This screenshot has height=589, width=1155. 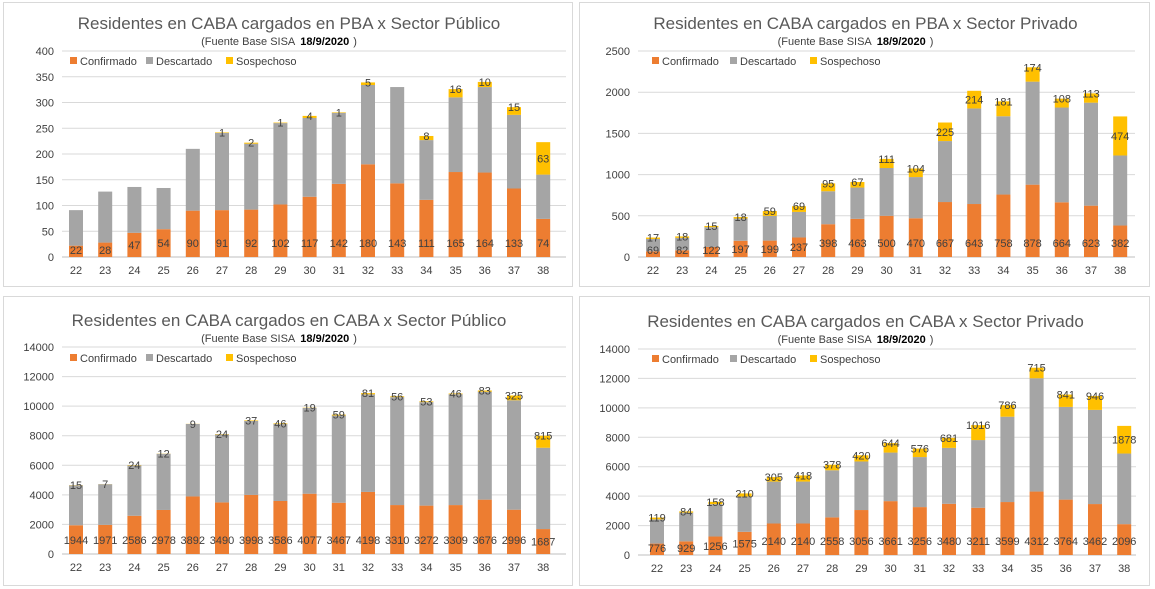 I want to click on data-label-confirmado: 3467, so click(x=339, y=541).